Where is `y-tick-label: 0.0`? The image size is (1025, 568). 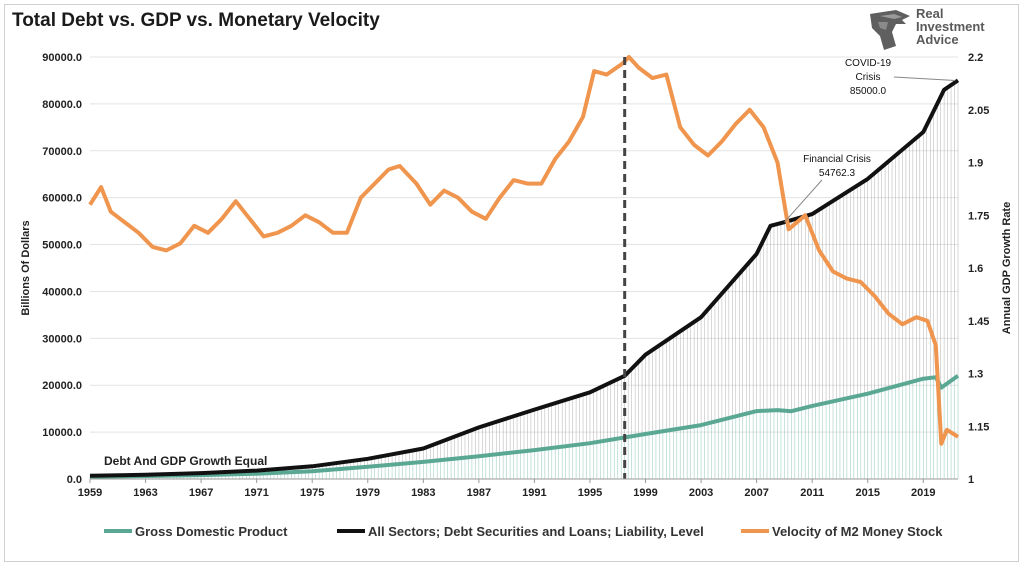 y-tick-label: 0.0 is located at coordinates (74, 480).